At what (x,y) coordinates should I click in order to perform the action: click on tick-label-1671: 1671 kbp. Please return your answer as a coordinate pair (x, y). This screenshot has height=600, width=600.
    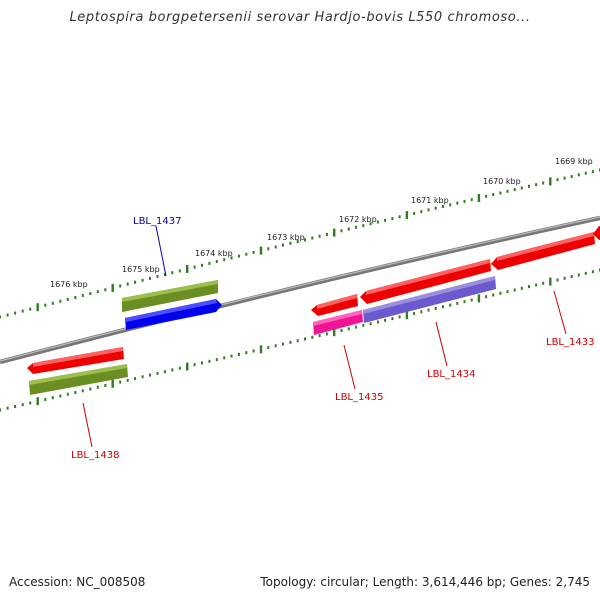
    Looking at the image, I should click on (430, 200).